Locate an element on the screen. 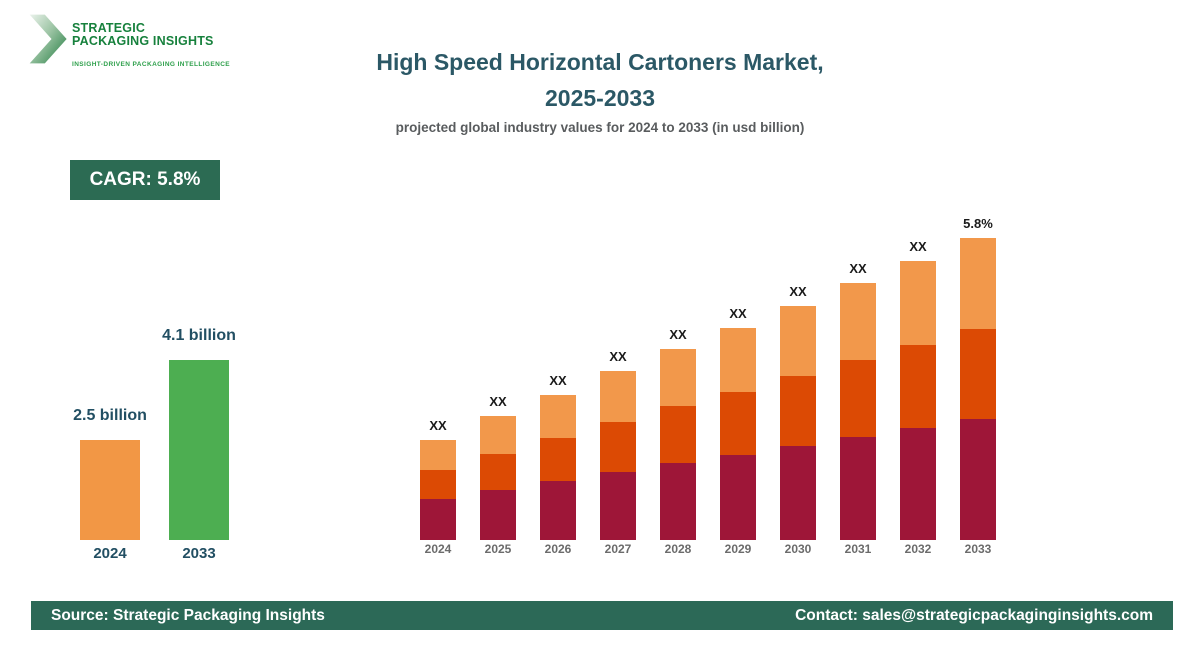 Image resolution: width=1200 pixels, height=650 pixels. bar-value-label-2025: XX is located at coordinates (498, 401).